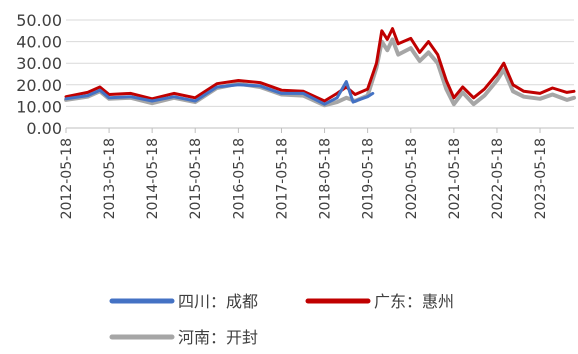 This screenshot has height=354, width=578. What do you see at coordinates (369, 178) in the screenshot?
I see `x-tick-label: 2019-05-18` at bounding box center [369, 178].